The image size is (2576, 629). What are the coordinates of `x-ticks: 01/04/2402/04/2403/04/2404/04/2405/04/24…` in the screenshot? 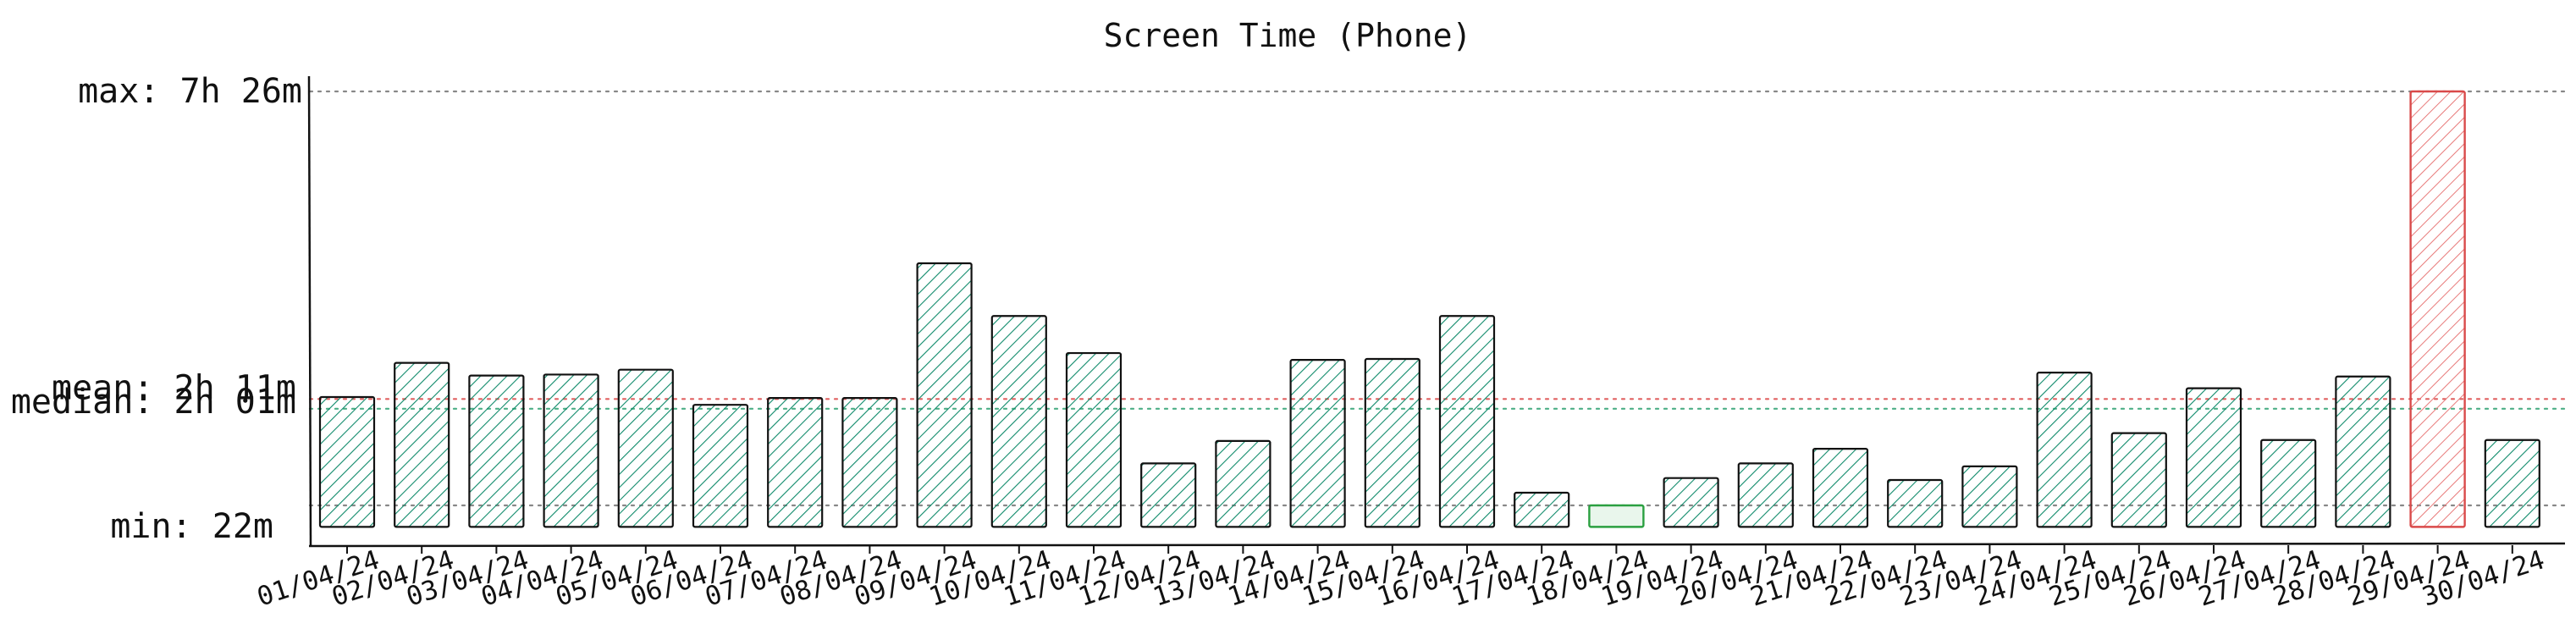 It's located at (1401, 578).